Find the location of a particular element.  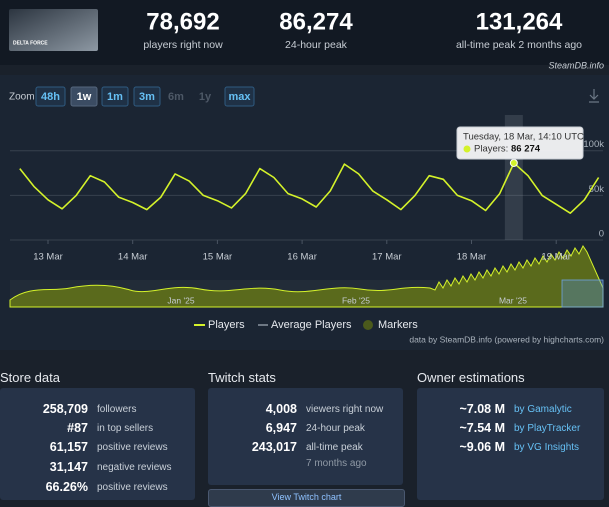

game-logo-text: DELTA FORCE is located at coordinates (30, 43).